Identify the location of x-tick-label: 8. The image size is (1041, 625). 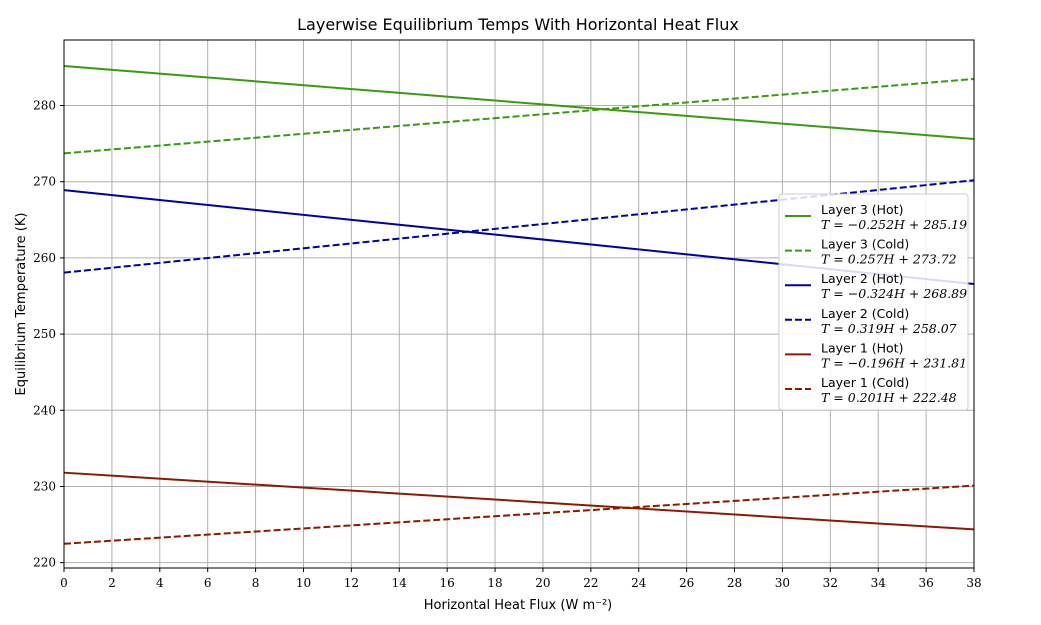
(256, 583).